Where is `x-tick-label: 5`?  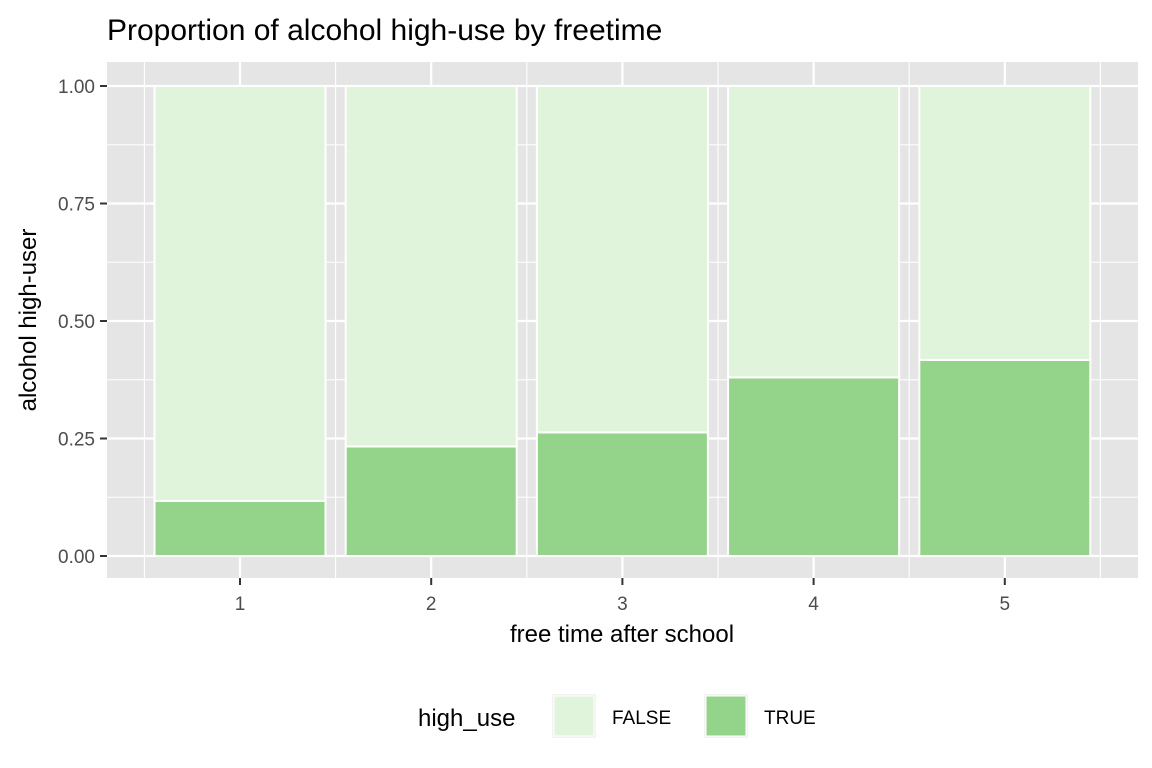
x-tick-label: 5 is located at coordinates (1005, 604).